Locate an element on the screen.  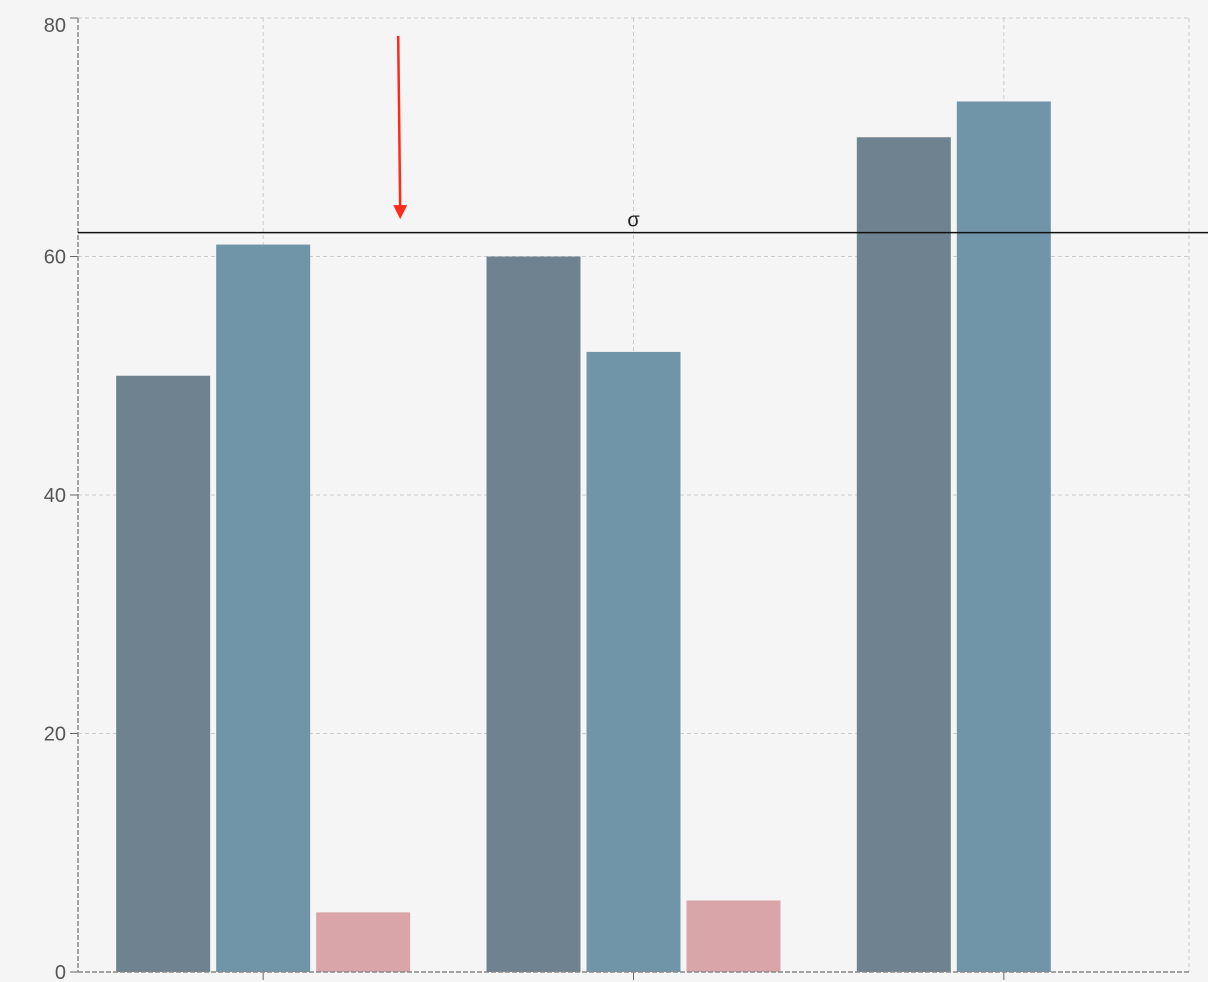
reference-line-group: σ is located at coordinates (643, 222).